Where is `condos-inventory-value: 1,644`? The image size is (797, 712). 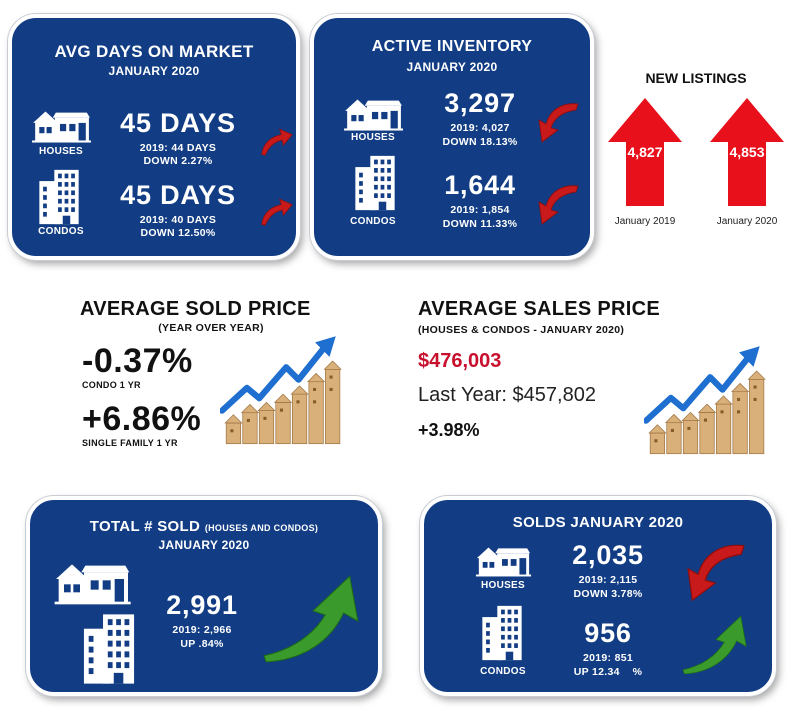 condos-inventory-value: 1,644 is located at coordinates (480, 185).